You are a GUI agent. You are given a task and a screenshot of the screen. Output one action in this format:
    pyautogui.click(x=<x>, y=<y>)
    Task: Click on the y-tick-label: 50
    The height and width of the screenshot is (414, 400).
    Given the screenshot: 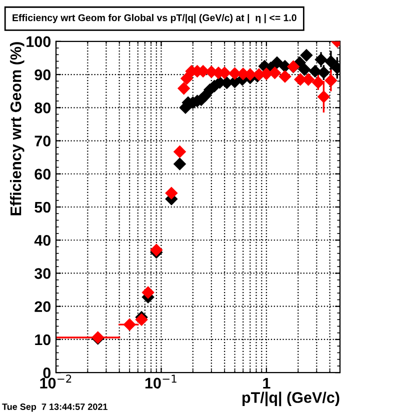 What is the action you would take?
    pyautogui.click(x=42, y=207)
    